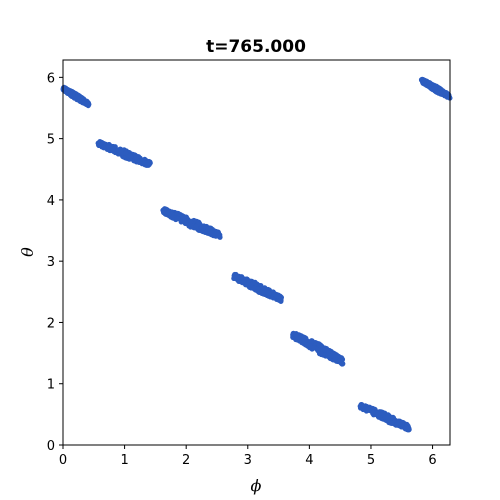 This screenshot has height=500, width=500. I want to click on y-tick-label: 6, so click(51, 78).